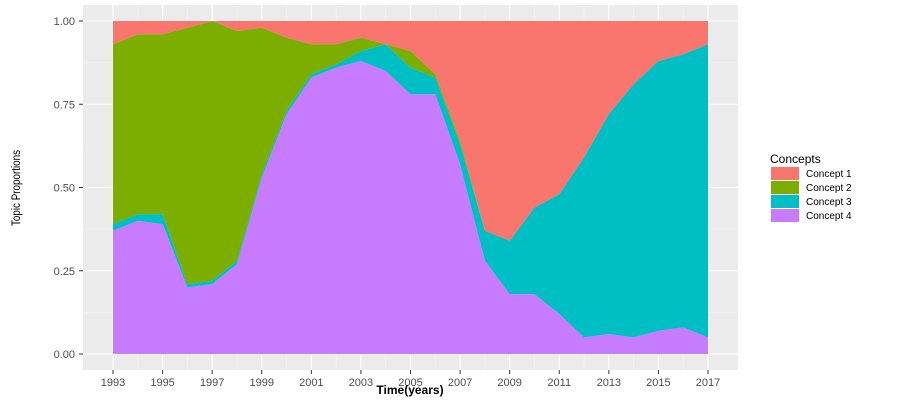 The width and height of the screenshot is (900, 400). Describe the element at coordinates (212, 383) in the screenshot. I see `x-tick-label: 1997` at that location.